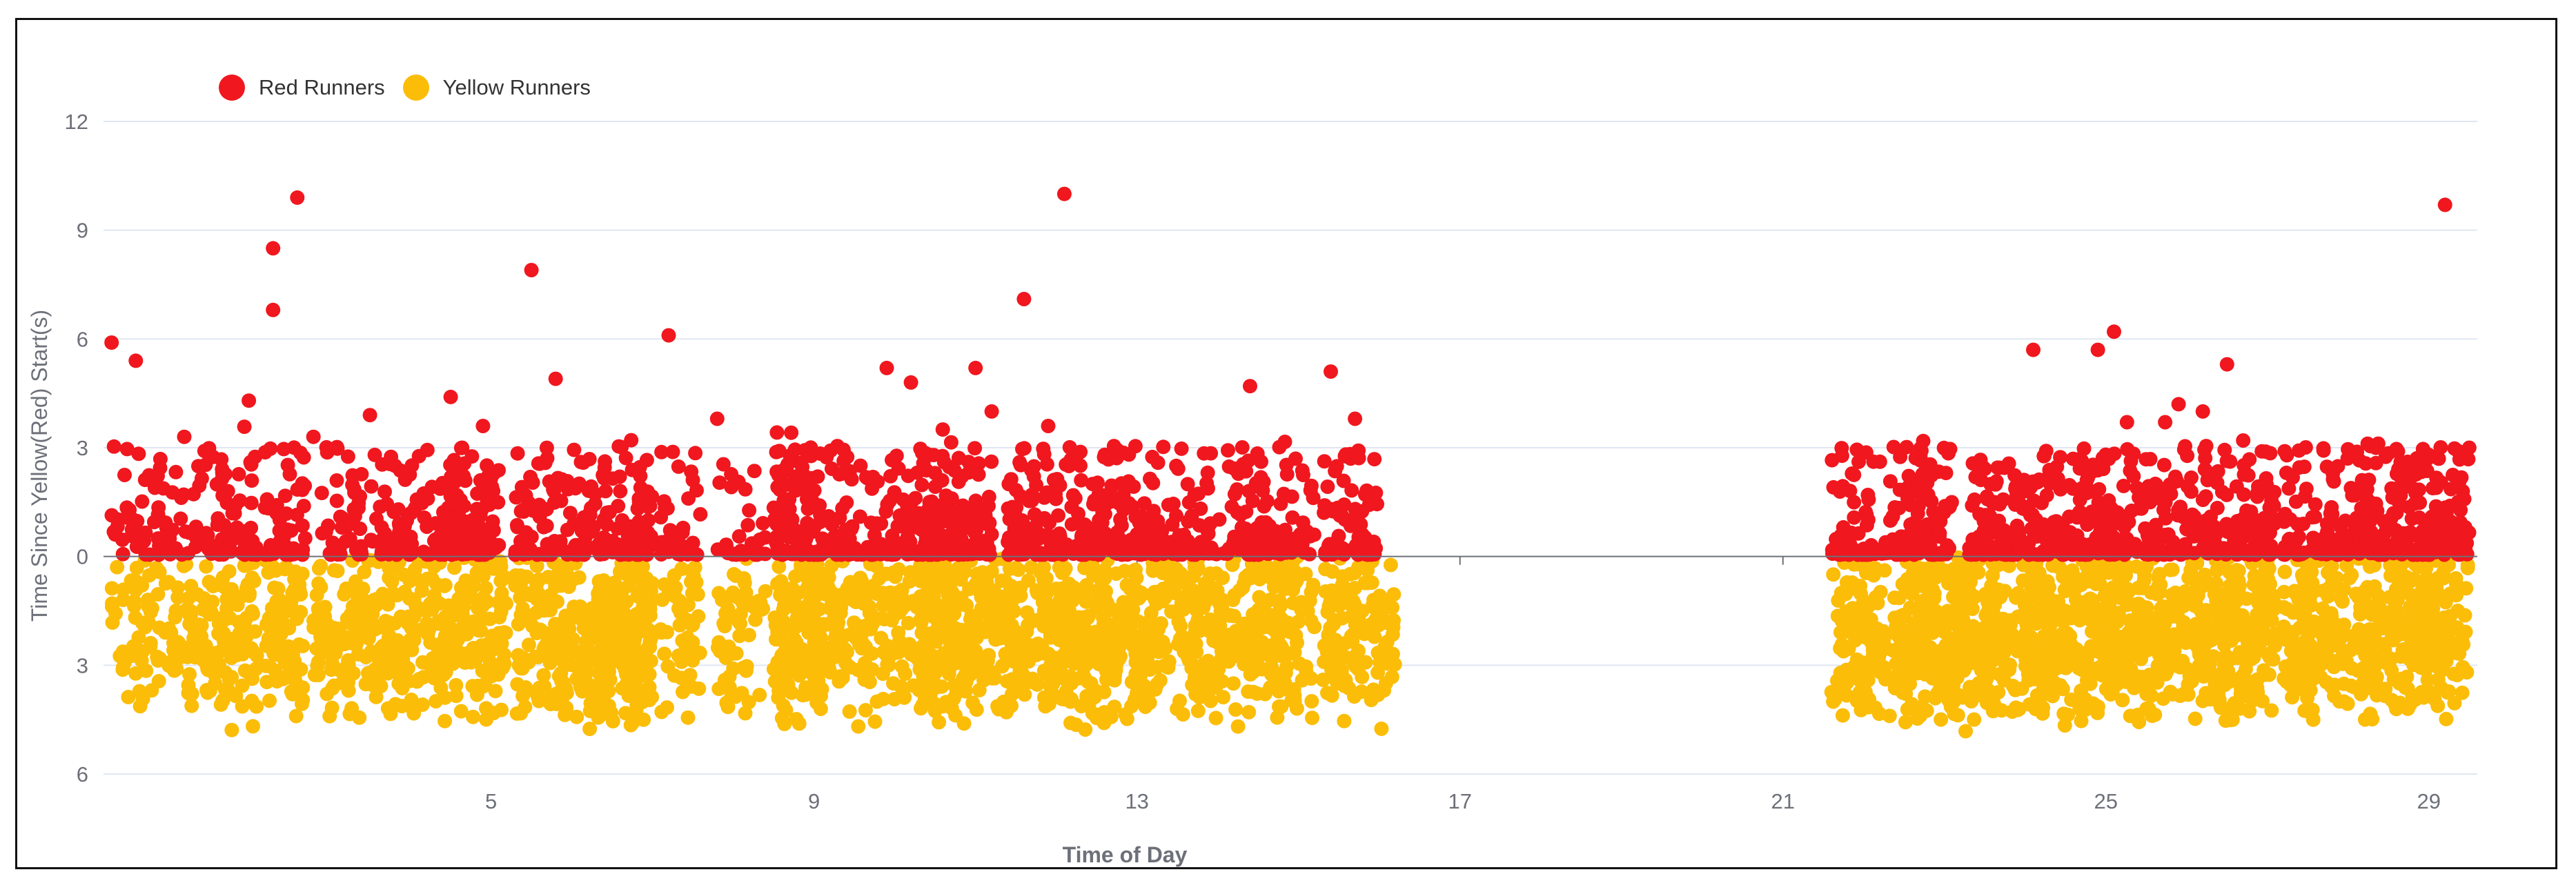 Image resolution: width=2576 pixels, height=892 pixels. I want to click on legend-swatch-yellow, so click(415, 88).